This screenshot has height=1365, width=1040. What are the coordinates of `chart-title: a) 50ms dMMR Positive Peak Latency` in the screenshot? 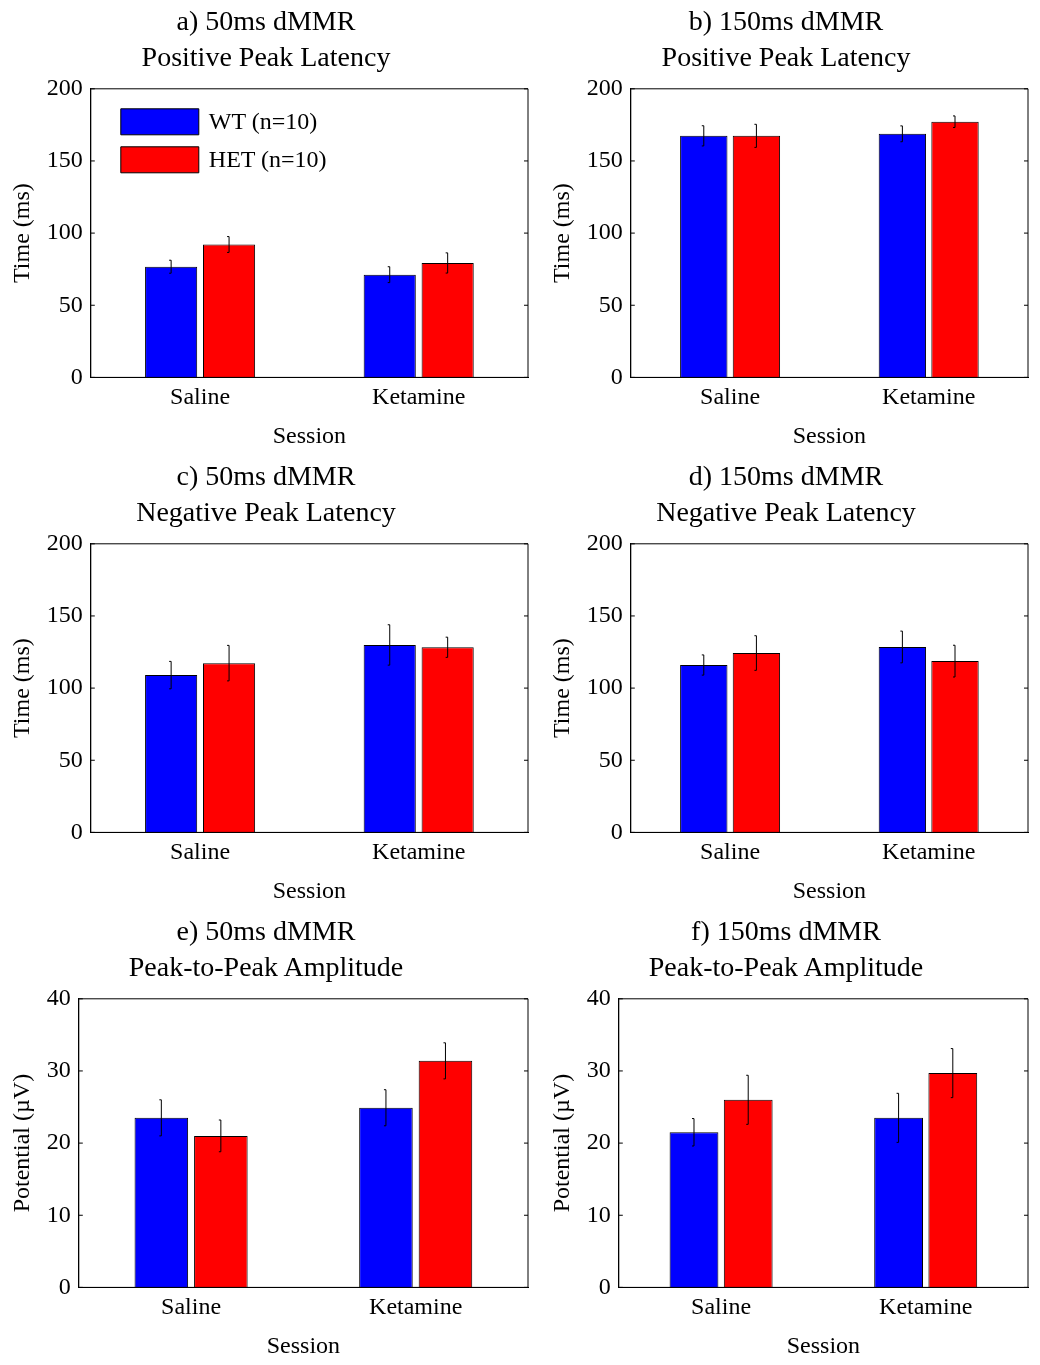 It's located at (266, 38).